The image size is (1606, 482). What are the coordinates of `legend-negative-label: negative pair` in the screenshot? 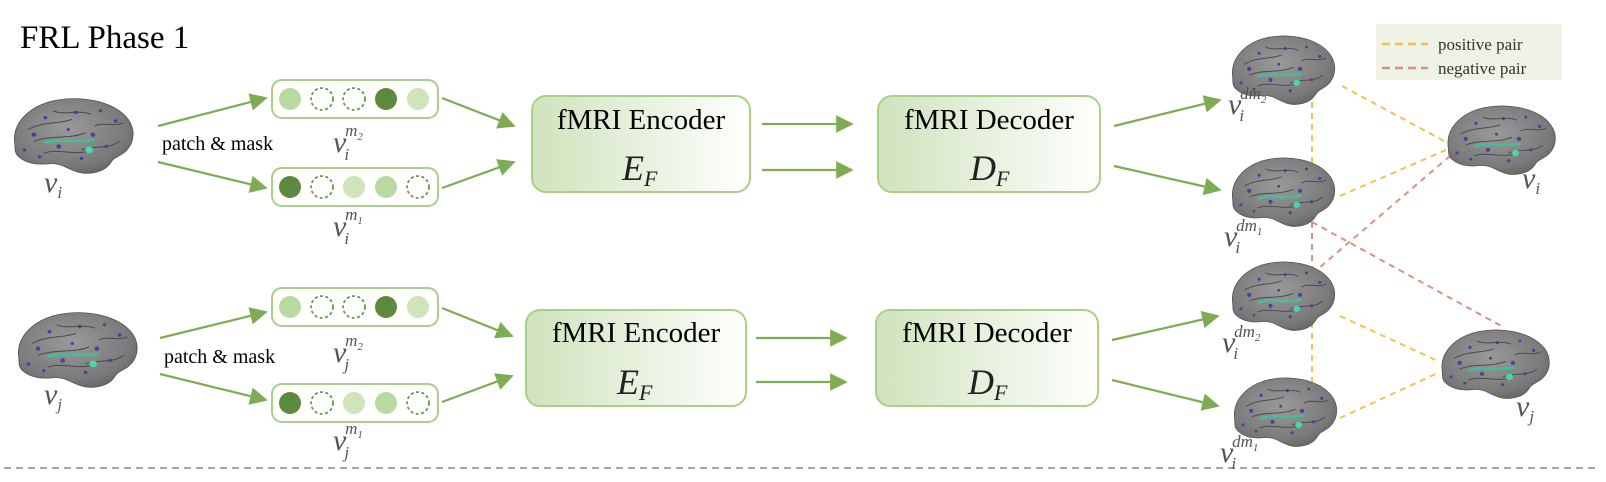 It's located at (1482, 68).